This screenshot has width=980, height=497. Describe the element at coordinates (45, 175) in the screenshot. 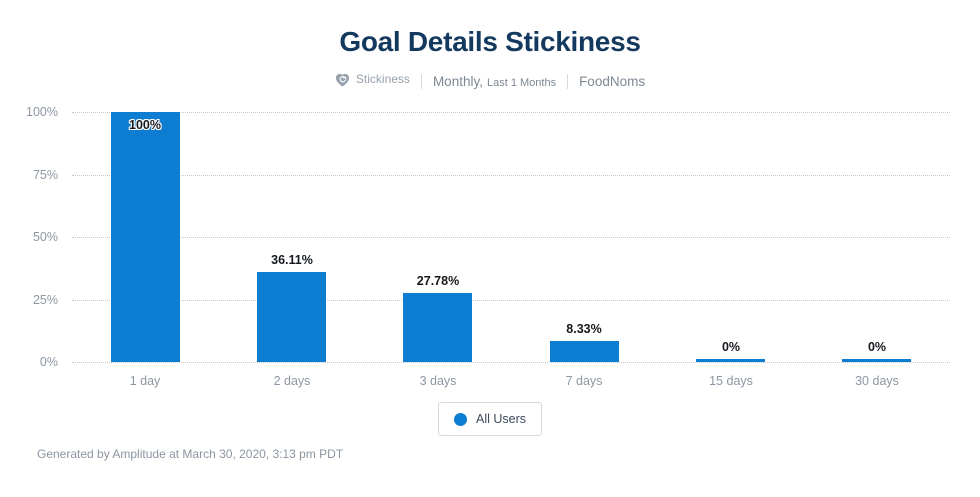

I see `y-axis-tick-label: 75%` at that location.